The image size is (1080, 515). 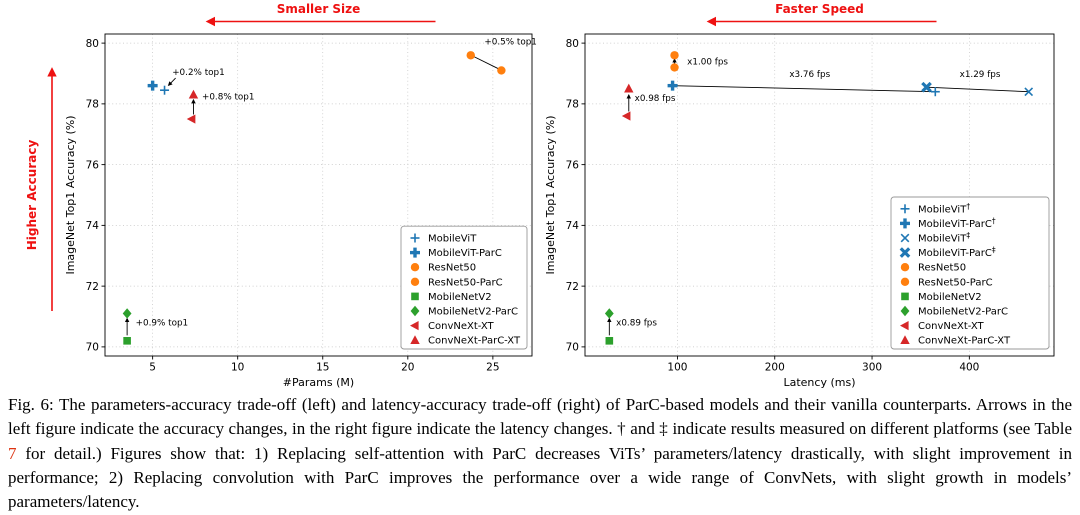 I want to click on svg-text: Higher Accuracy, so click(x=32, y=195).